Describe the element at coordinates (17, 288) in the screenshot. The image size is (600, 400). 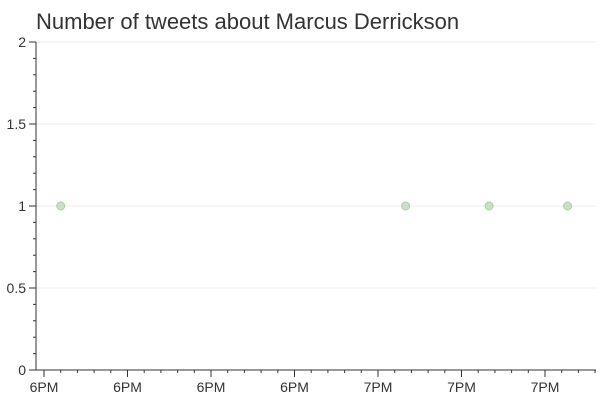
I see `y-tick-label: 0.5` at that location.